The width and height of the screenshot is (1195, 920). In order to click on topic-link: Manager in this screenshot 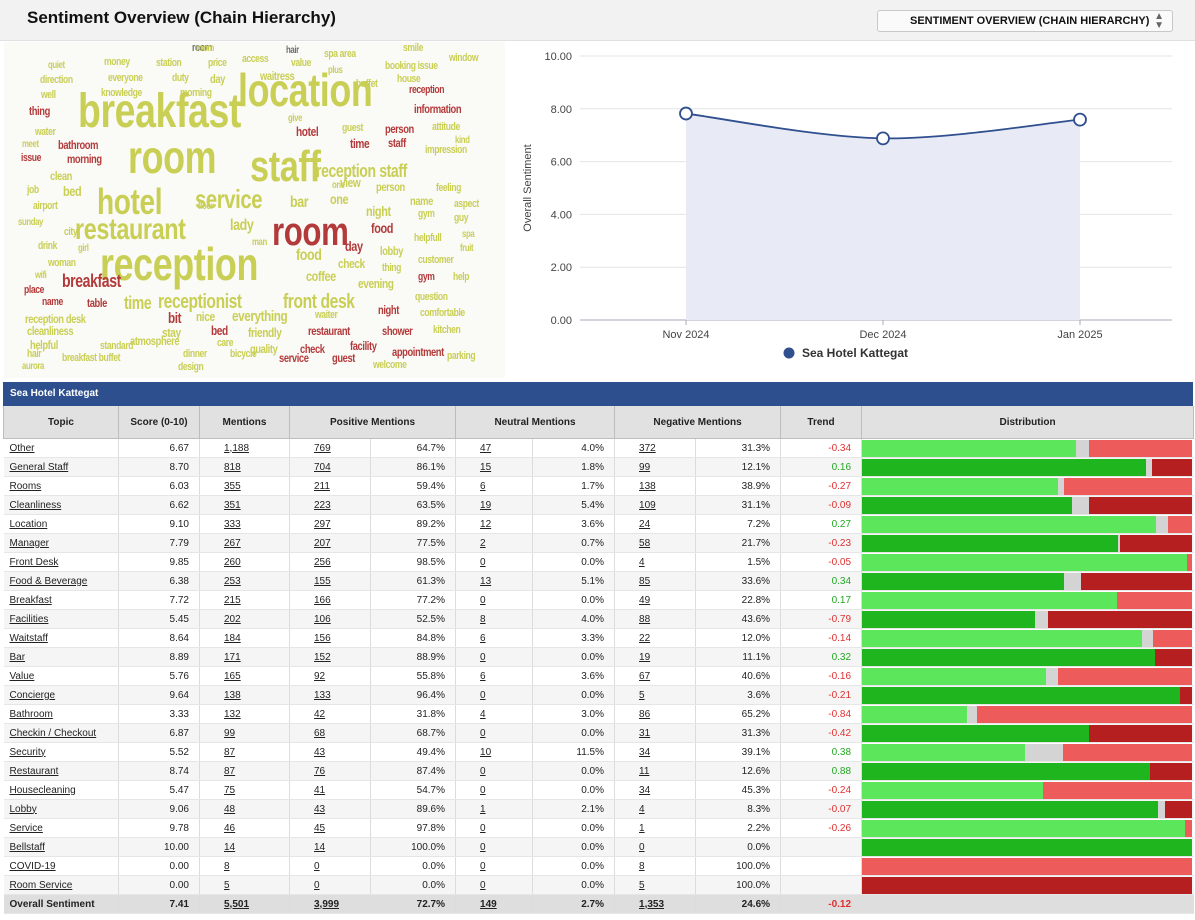, I will do `click(29, 543)`.